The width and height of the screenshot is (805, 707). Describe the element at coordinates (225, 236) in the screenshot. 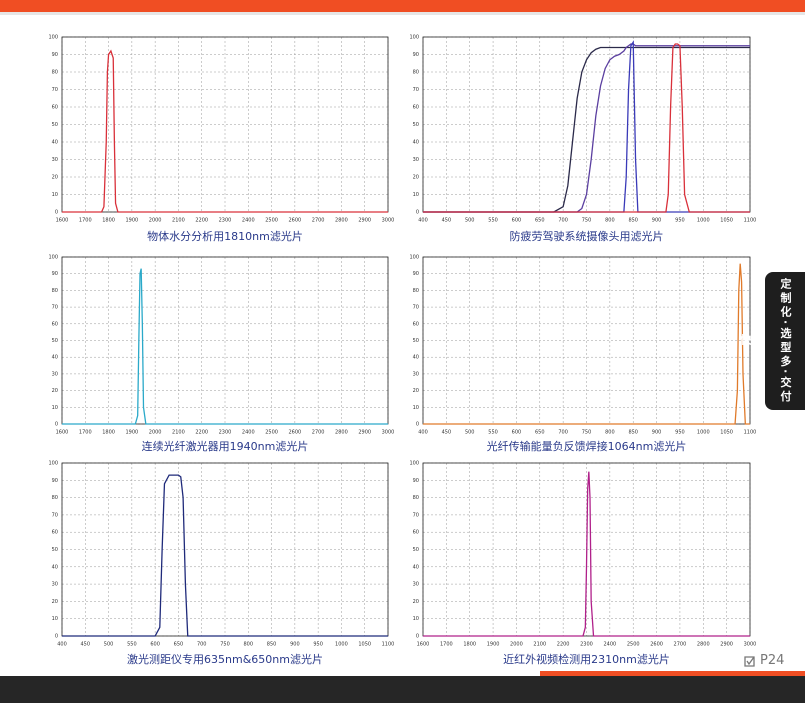

I see `chart-title: 物体水分分析用1810nm滤光片` at that location.